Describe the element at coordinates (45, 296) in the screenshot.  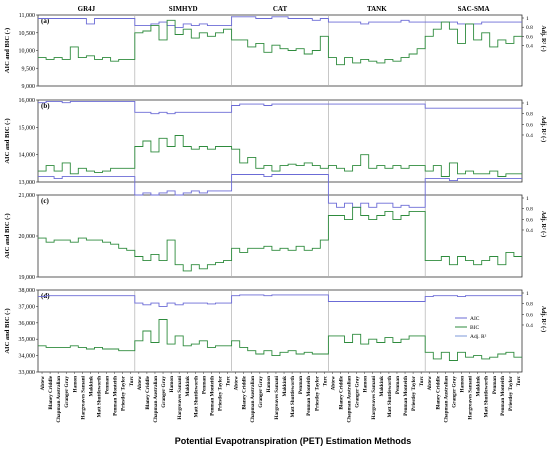
I see `panel-label: (d)` at that location.